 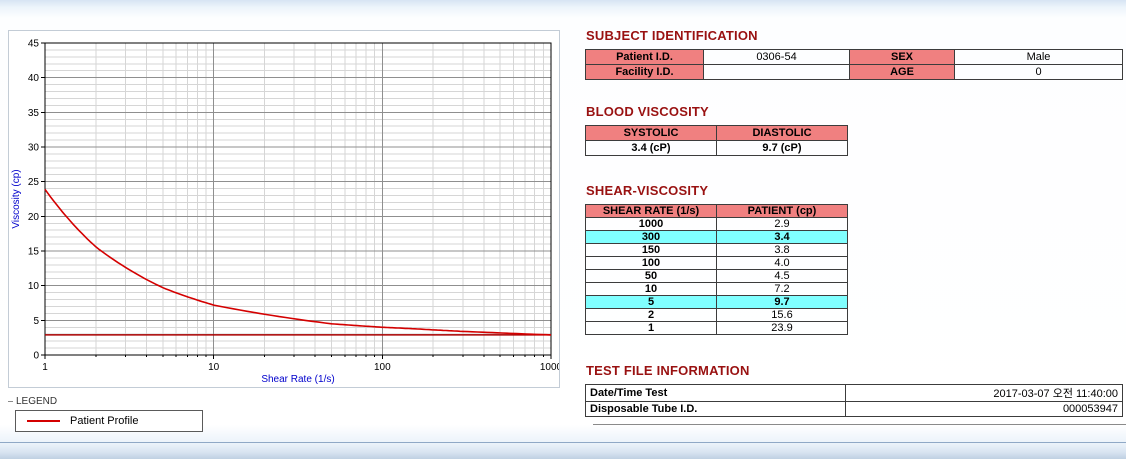 What do you see at coordinates (776, 57) in the screenshot?
I see `patient-id-value: 0306-54` at bounding box center [776, 57].